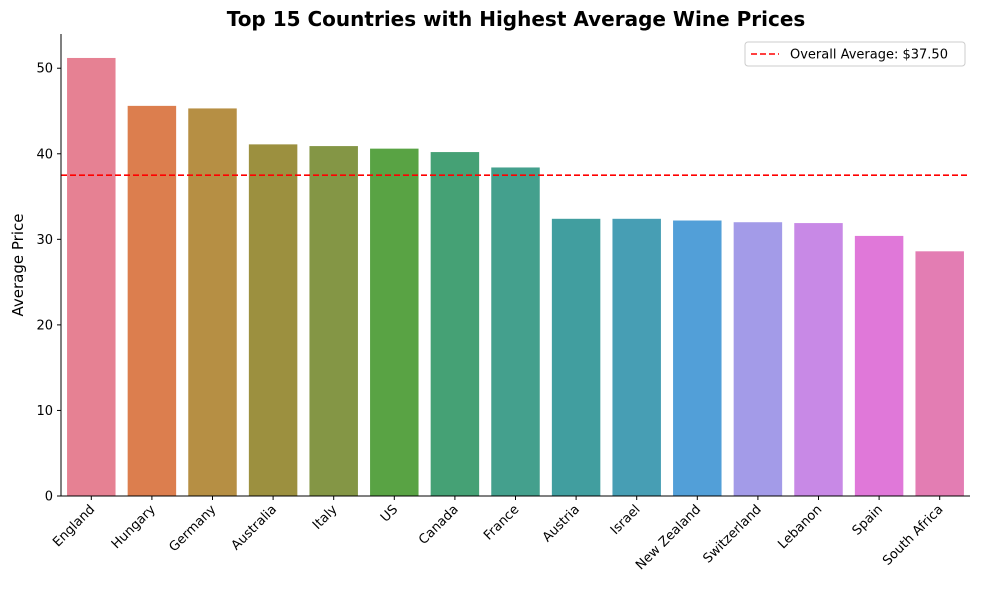 This screenshot has height=590, width=985. I want to click on bar-england, so click(91, 277).